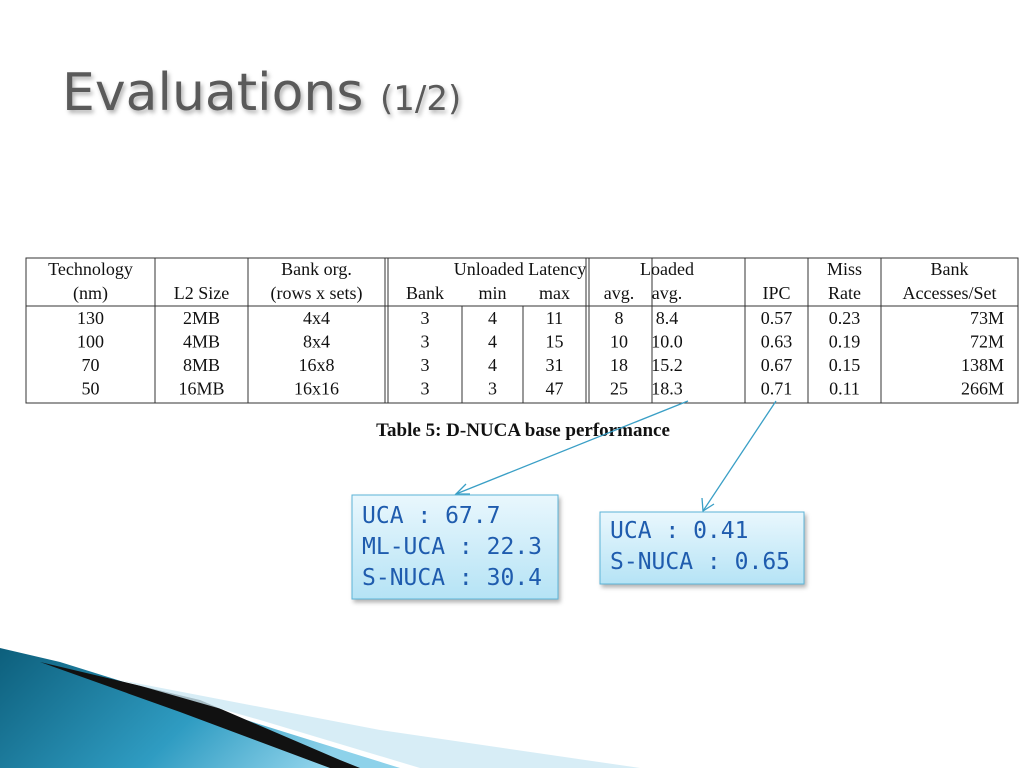 Image resolution: width=1024 pixels, height=768 pixels. Describe the element at coordinates (555, 342) in the screenshot. I see `table-cell: 15` at that location.